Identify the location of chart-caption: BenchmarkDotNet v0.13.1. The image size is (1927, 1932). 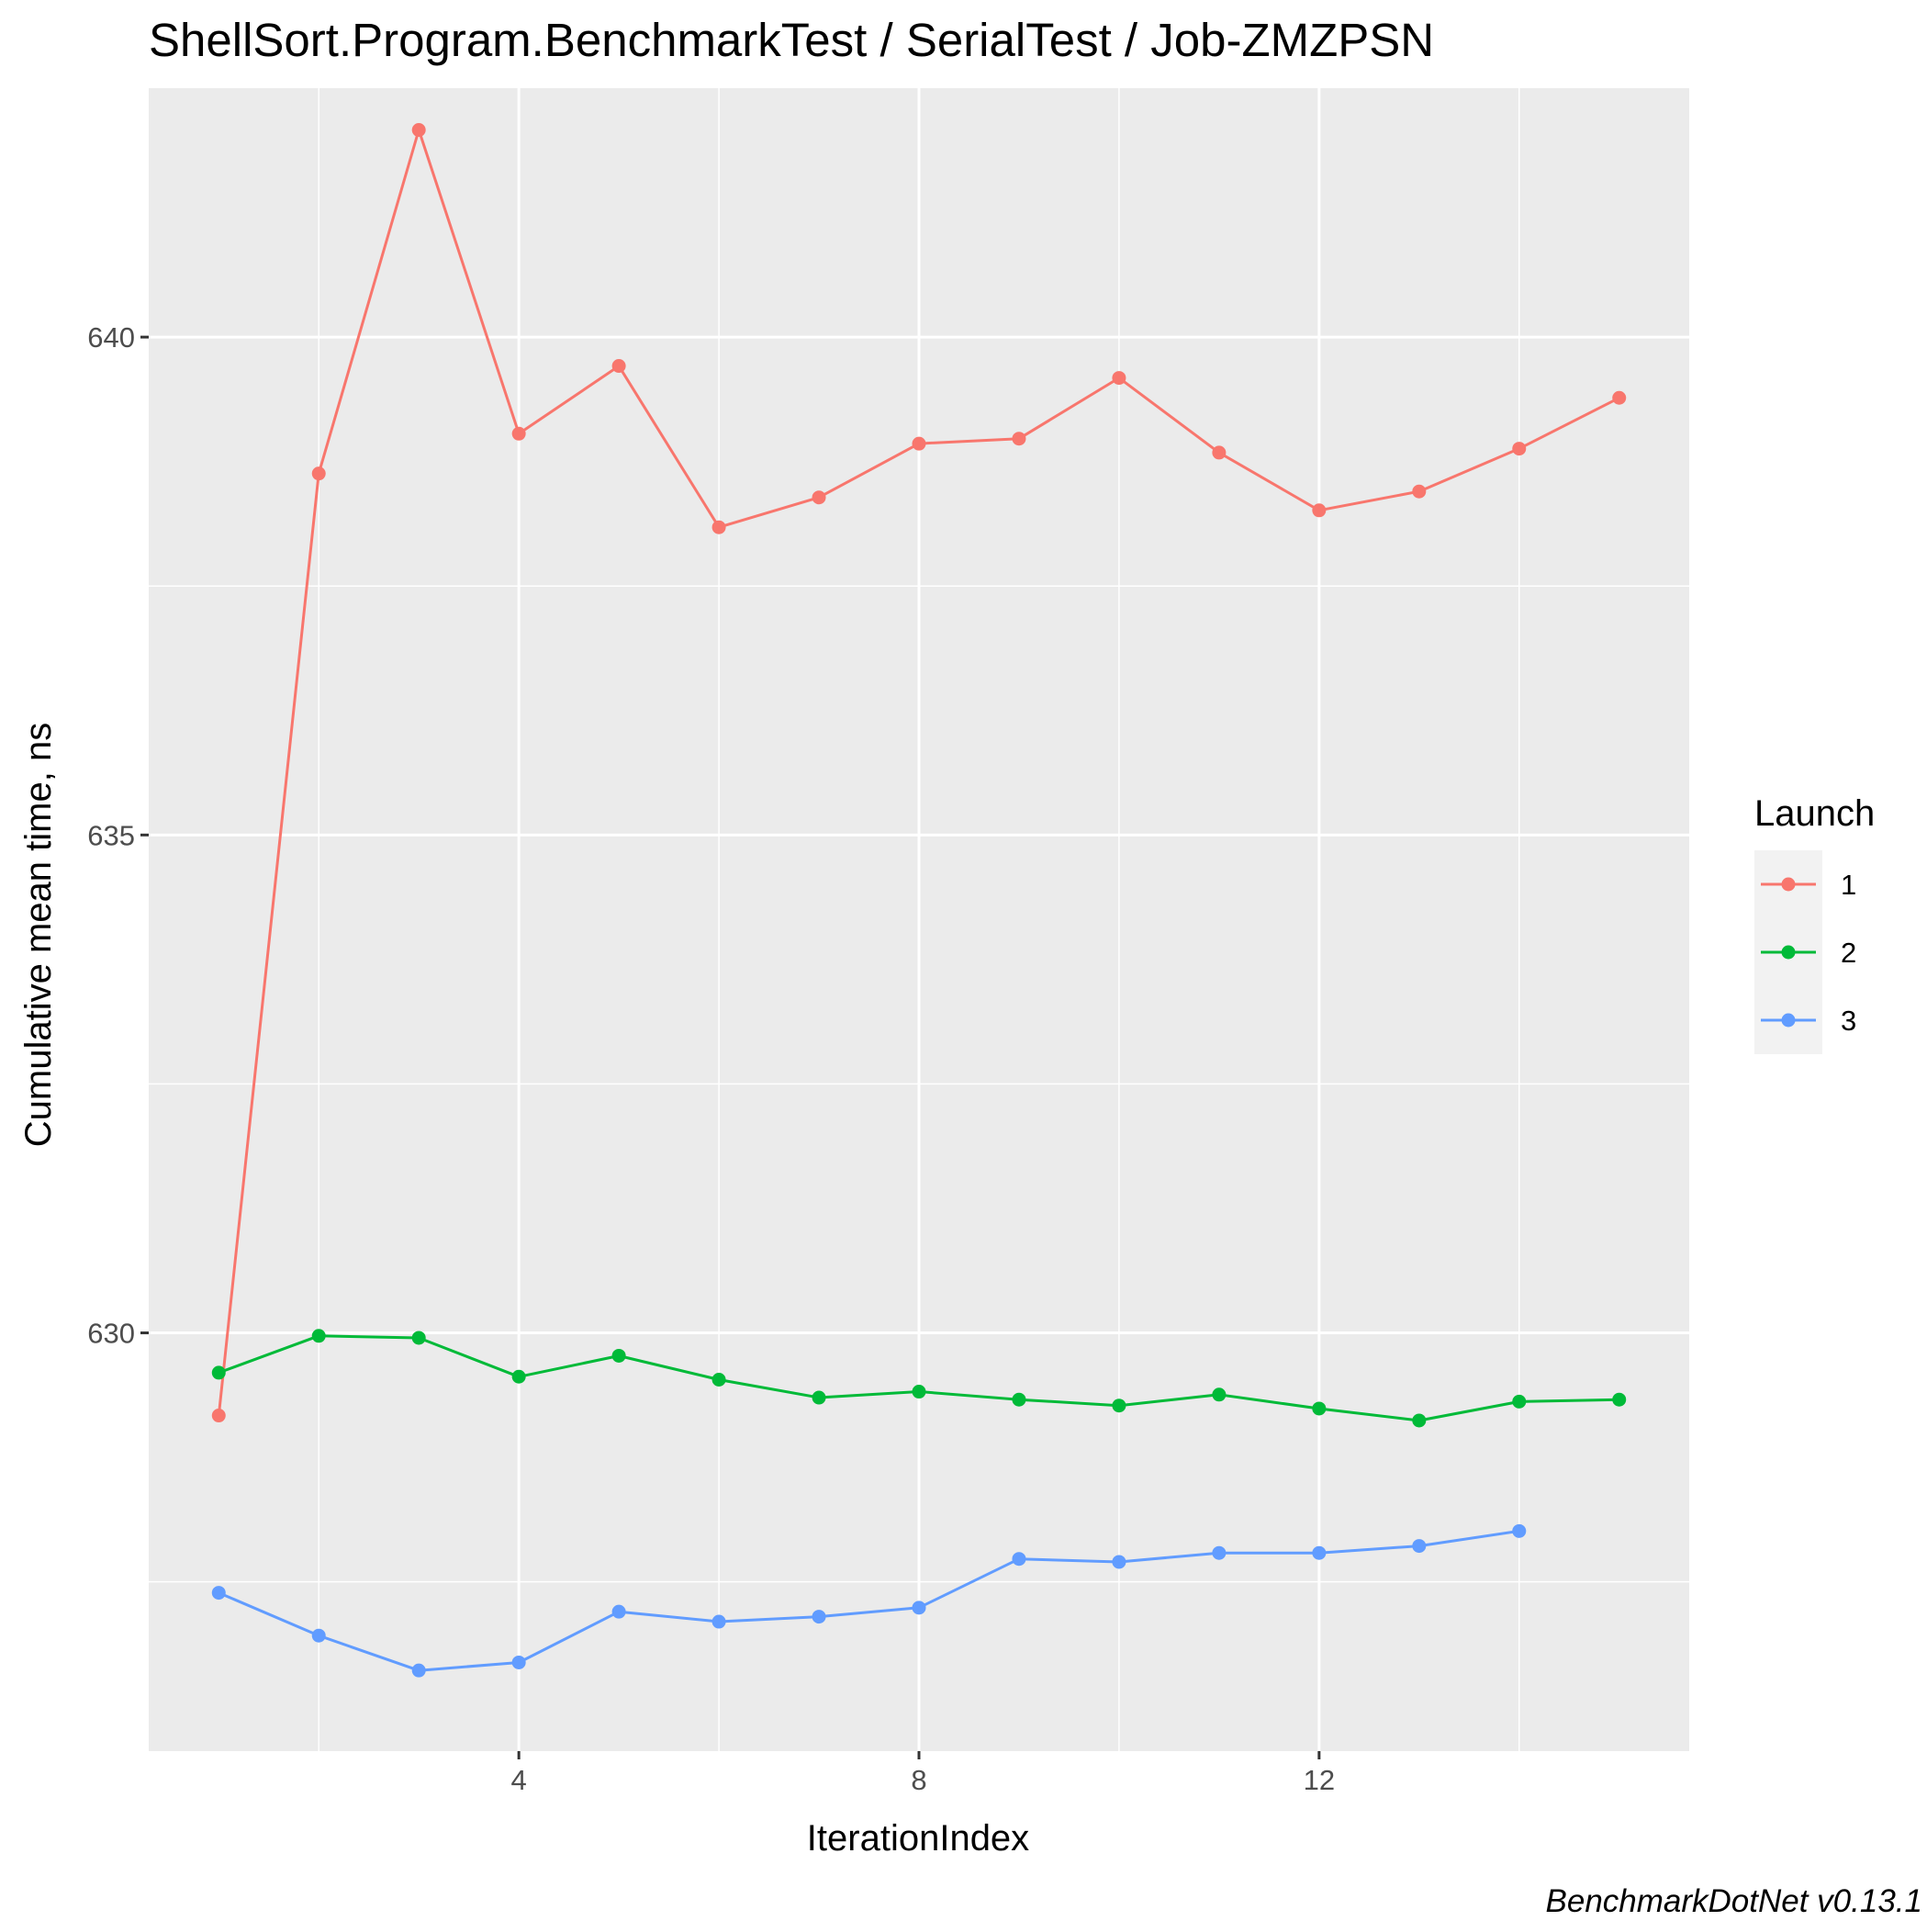
(1734, 1901).